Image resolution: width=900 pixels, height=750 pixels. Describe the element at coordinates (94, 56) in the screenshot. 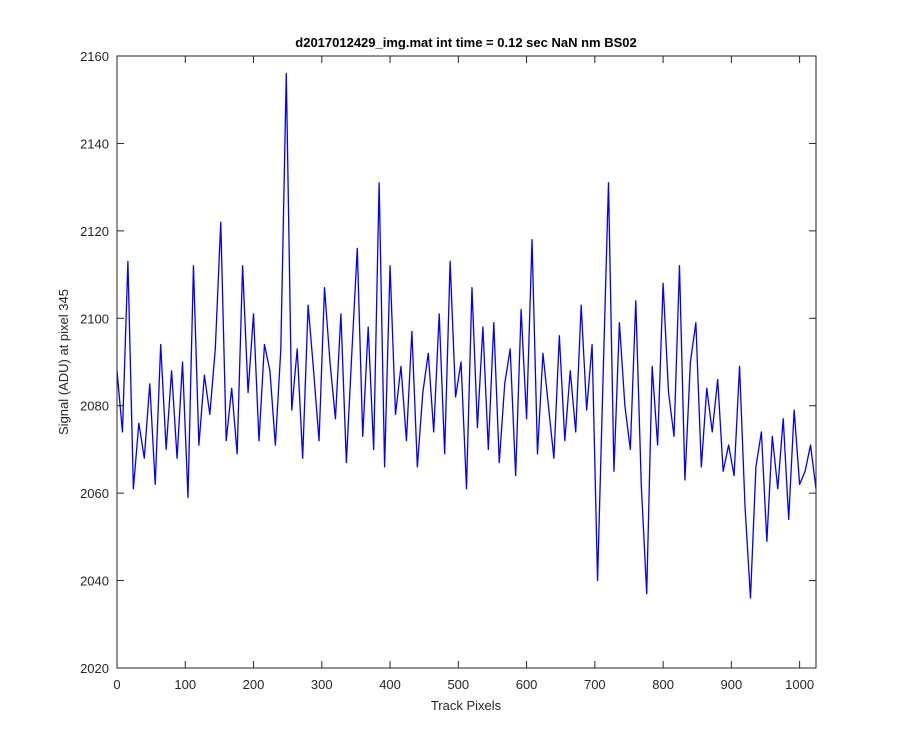

I see `y-tick-label: 2160` at that location.